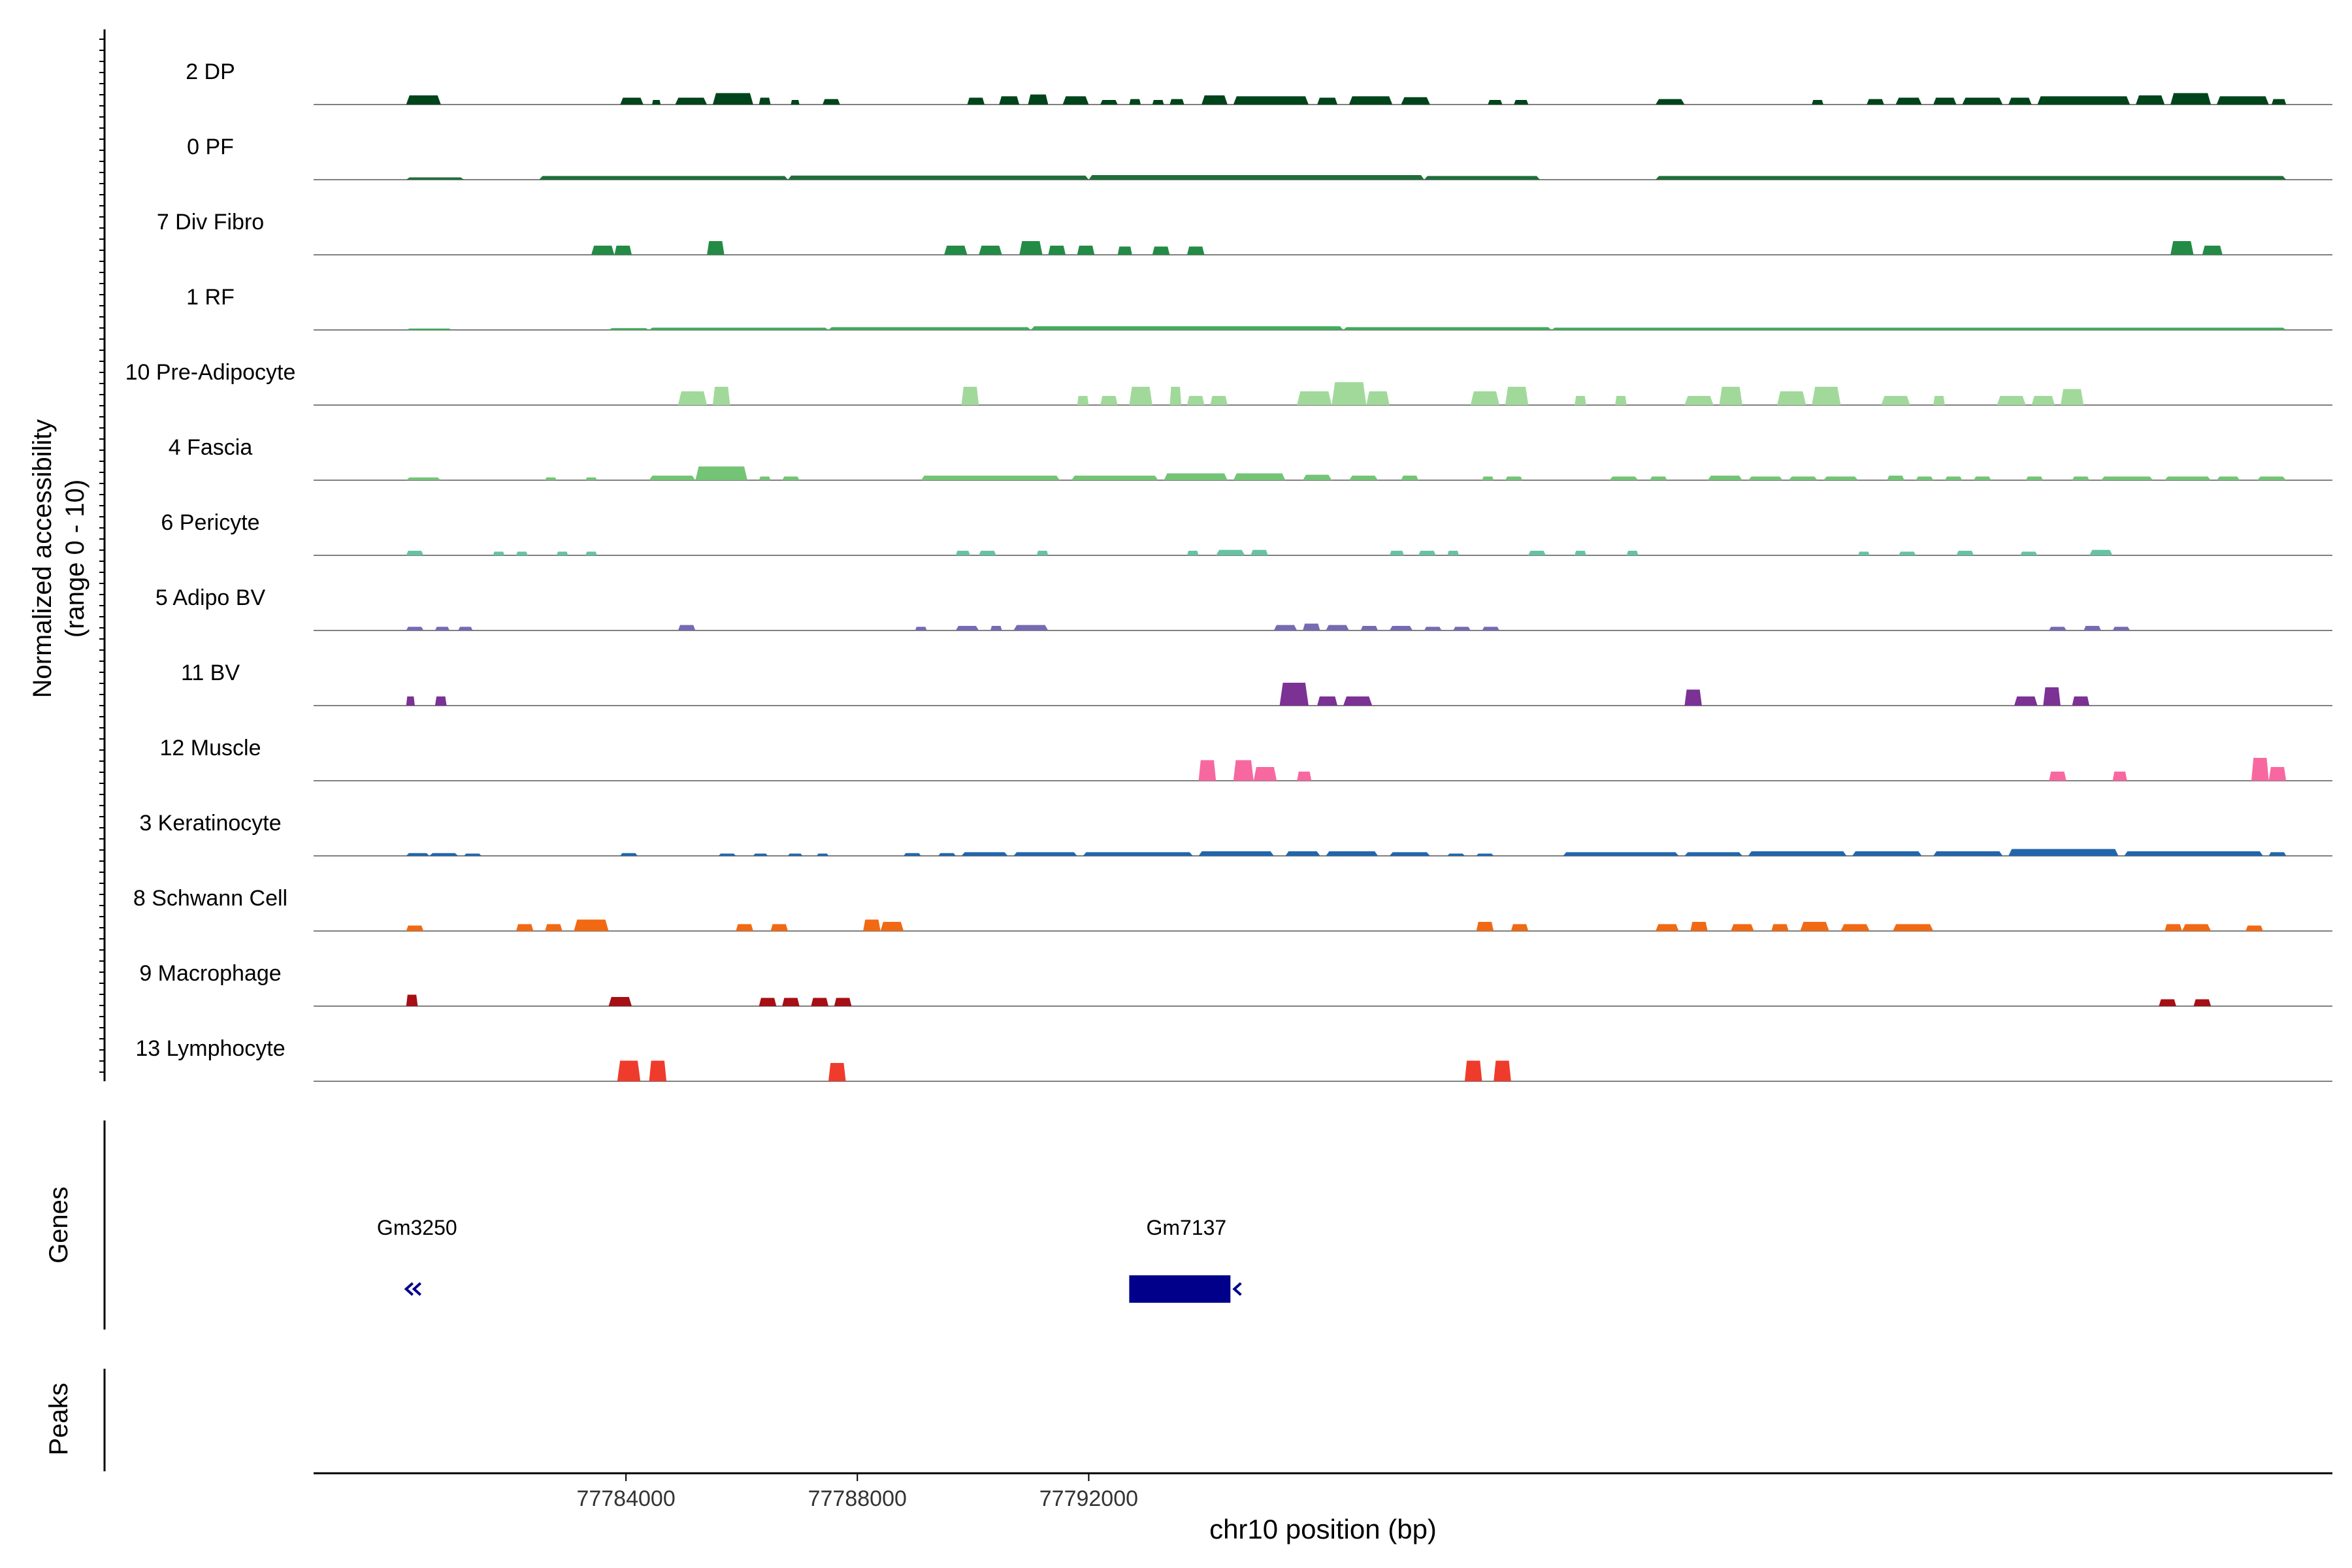 The width and height of the screenshot is (2352, 1568). I want to click on track-8-schwann-cell: 8 Schwann Cell, so click(1232, 909).